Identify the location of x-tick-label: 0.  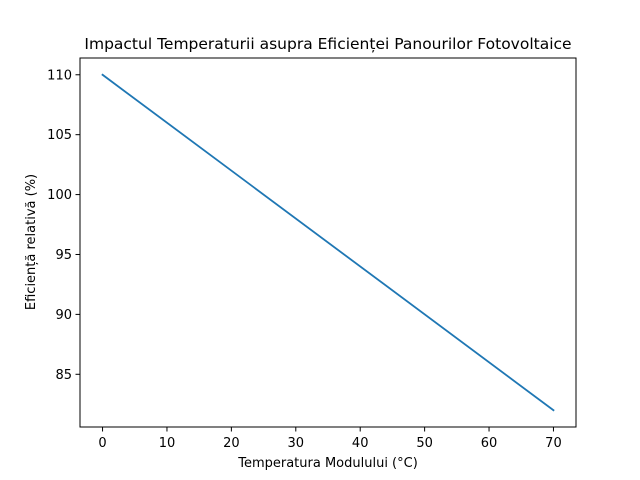
(102, 443).